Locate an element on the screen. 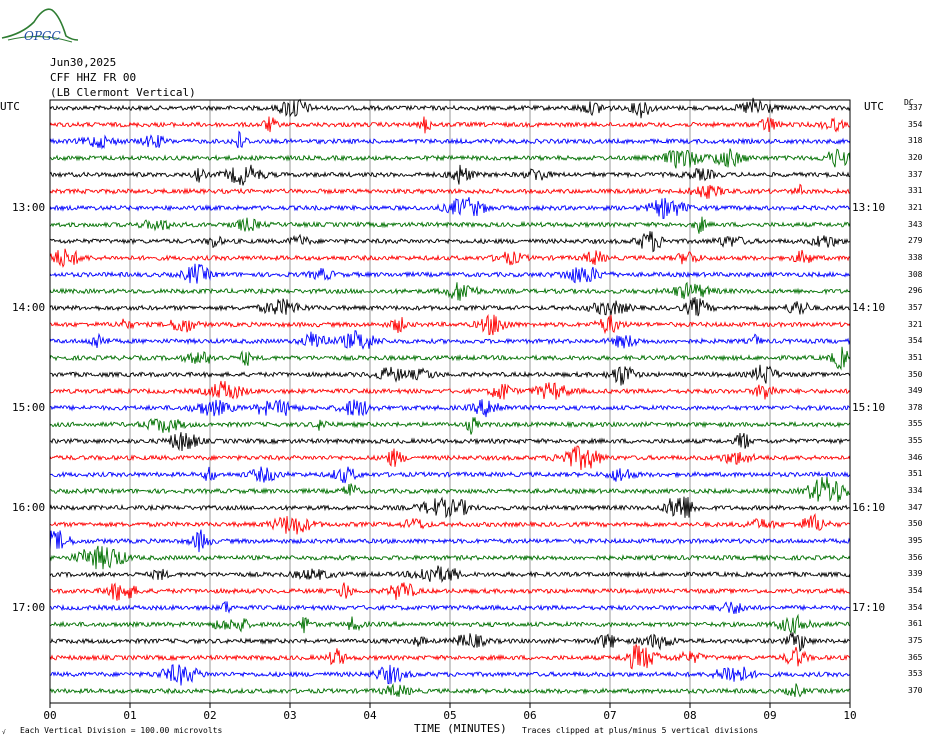 The height and width of the screenshot is (744, 930). x-tick-label: 00 is located at coordinates (49, 715).